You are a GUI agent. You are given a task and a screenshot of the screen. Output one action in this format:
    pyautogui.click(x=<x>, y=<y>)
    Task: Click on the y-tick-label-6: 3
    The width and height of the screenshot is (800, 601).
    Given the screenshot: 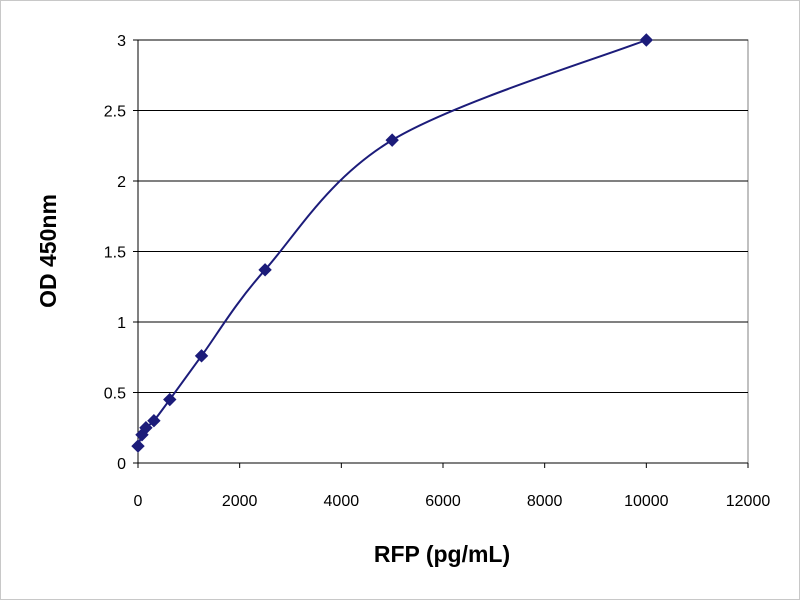 What is the action you would take?
    pyautogui.click(x=121, y=41)
    